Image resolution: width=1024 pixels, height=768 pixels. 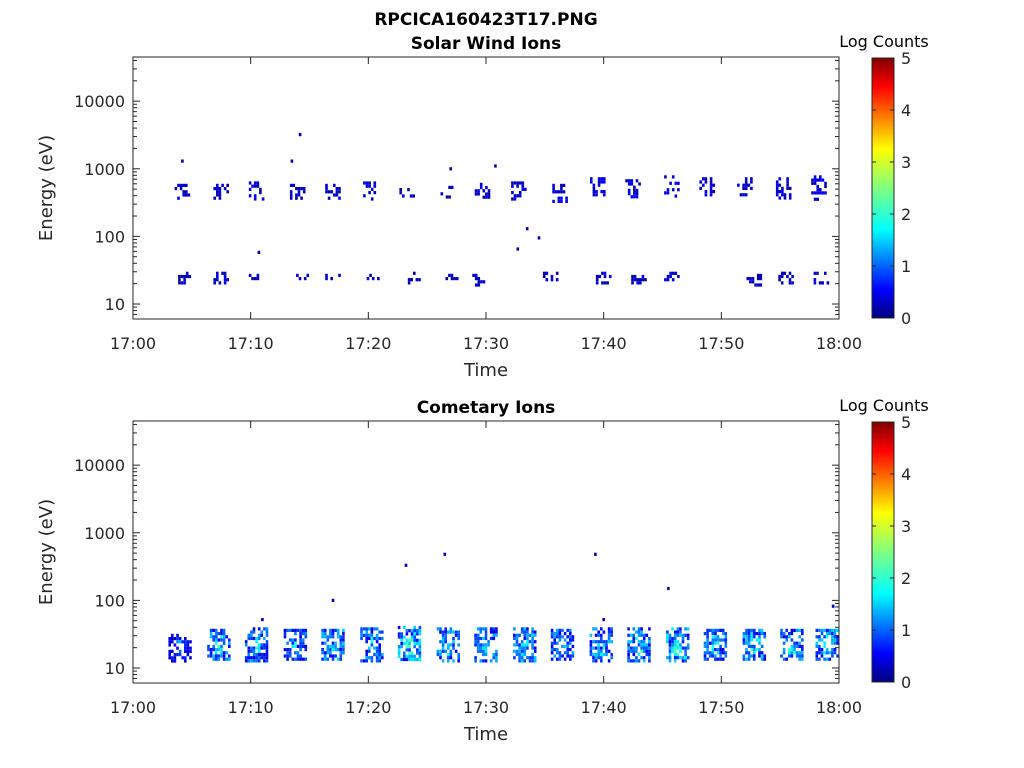 What do you see at coordinates (503, 607) in the screenshot?
I see `cometary-heatmap-cells` at bounding box center [503, 607].